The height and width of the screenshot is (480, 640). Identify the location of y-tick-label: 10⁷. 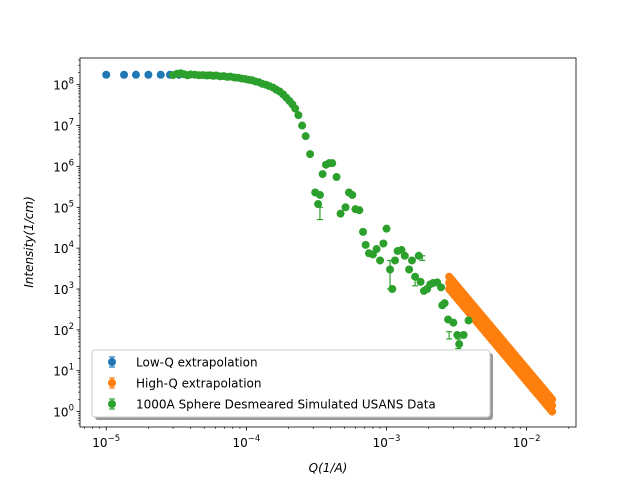
(63, 126).